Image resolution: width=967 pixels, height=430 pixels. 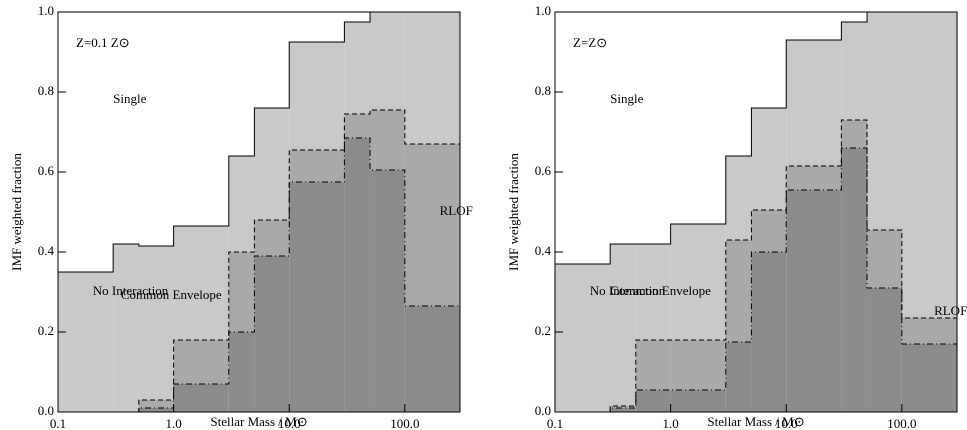 What do you see at coordinates (590, 42) in the screenshot?
I see `annotation: Z=Z⊙` at bounding box center [590, 42].